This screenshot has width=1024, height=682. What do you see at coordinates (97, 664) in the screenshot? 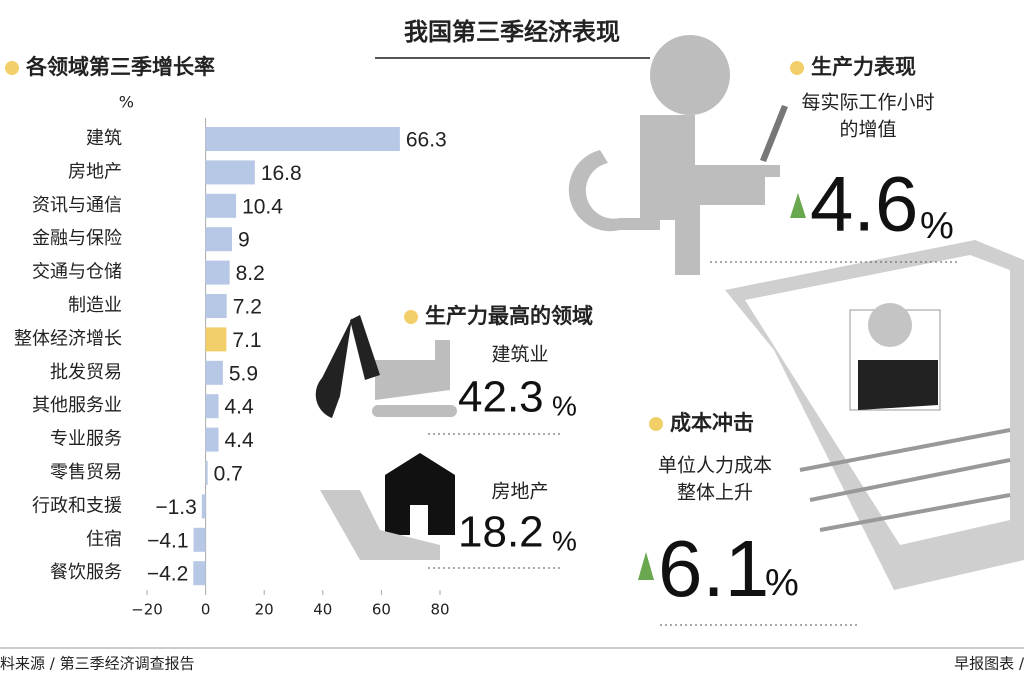
I see `source: 料来源 / 第三季经济调查报告` at bounding box center [97, 664].